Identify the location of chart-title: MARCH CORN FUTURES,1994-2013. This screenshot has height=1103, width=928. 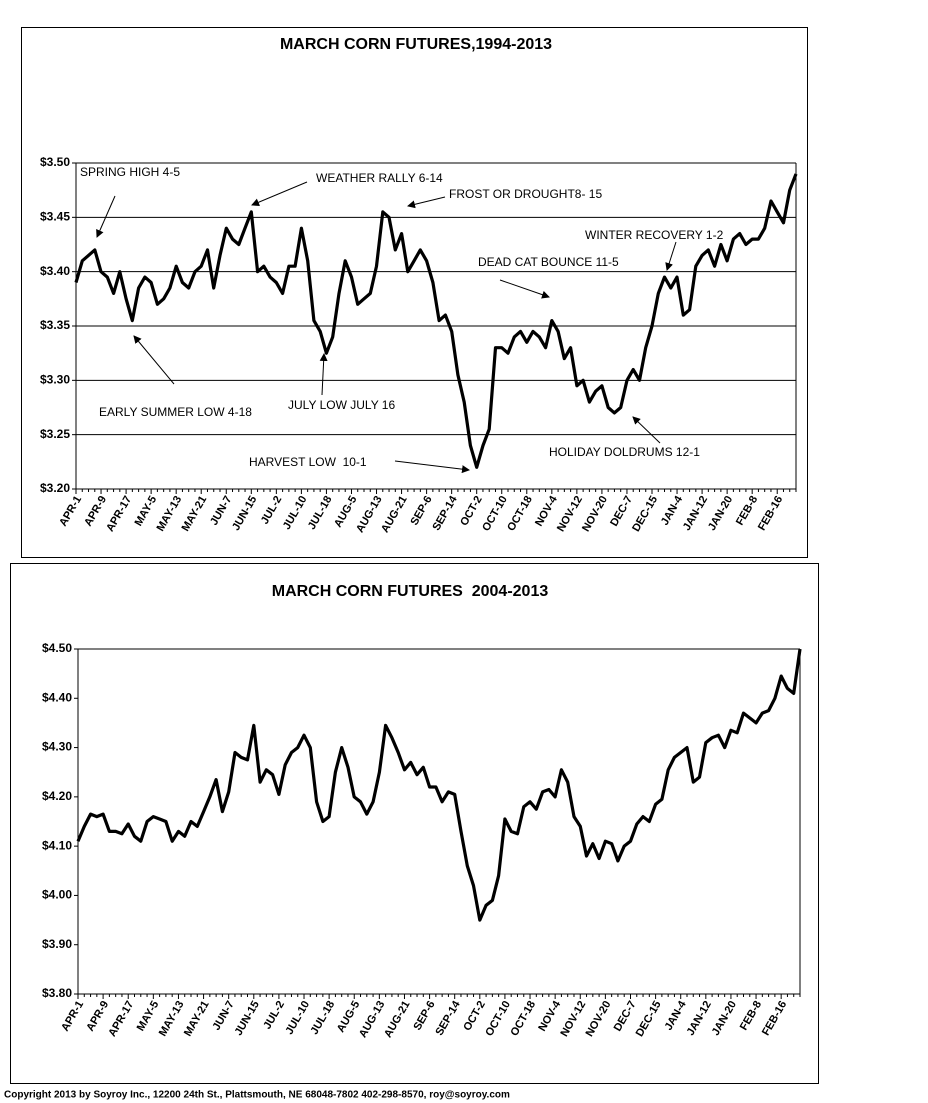
(416, 44).